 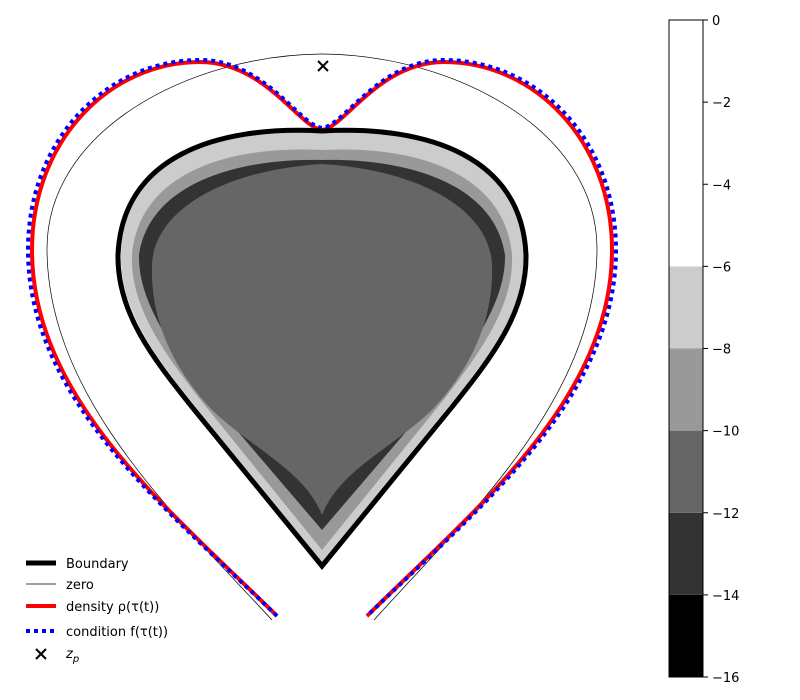 I want to click on colorbar-tick-label: −4, so click(x=721, y=185).